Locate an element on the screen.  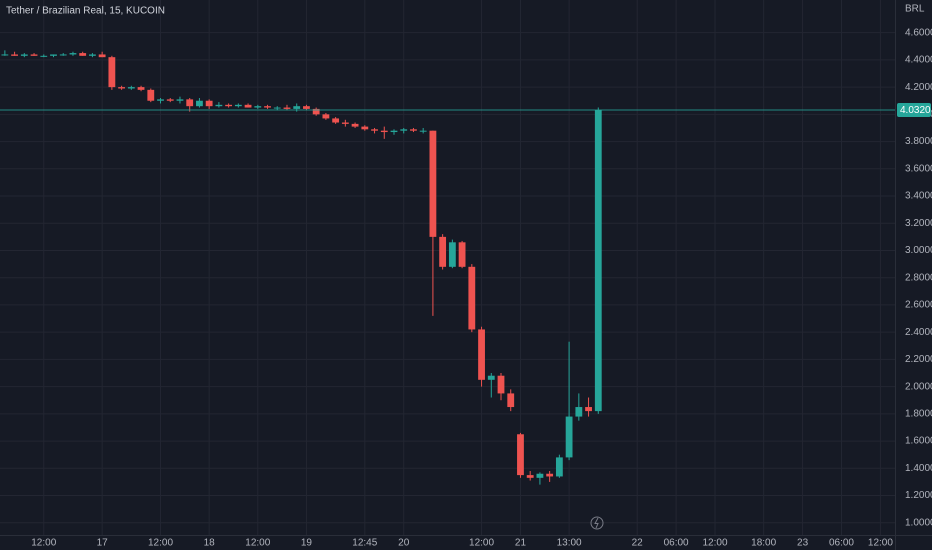
x-tick-label: 20 is located at coordinates (404, 543).